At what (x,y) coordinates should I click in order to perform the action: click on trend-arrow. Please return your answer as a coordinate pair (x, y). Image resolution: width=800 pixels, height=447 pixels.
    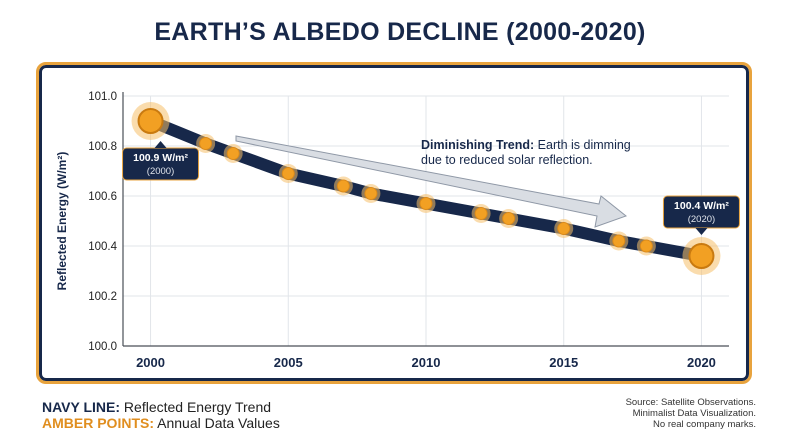
    Looking at the image, I should click on (431, 181).